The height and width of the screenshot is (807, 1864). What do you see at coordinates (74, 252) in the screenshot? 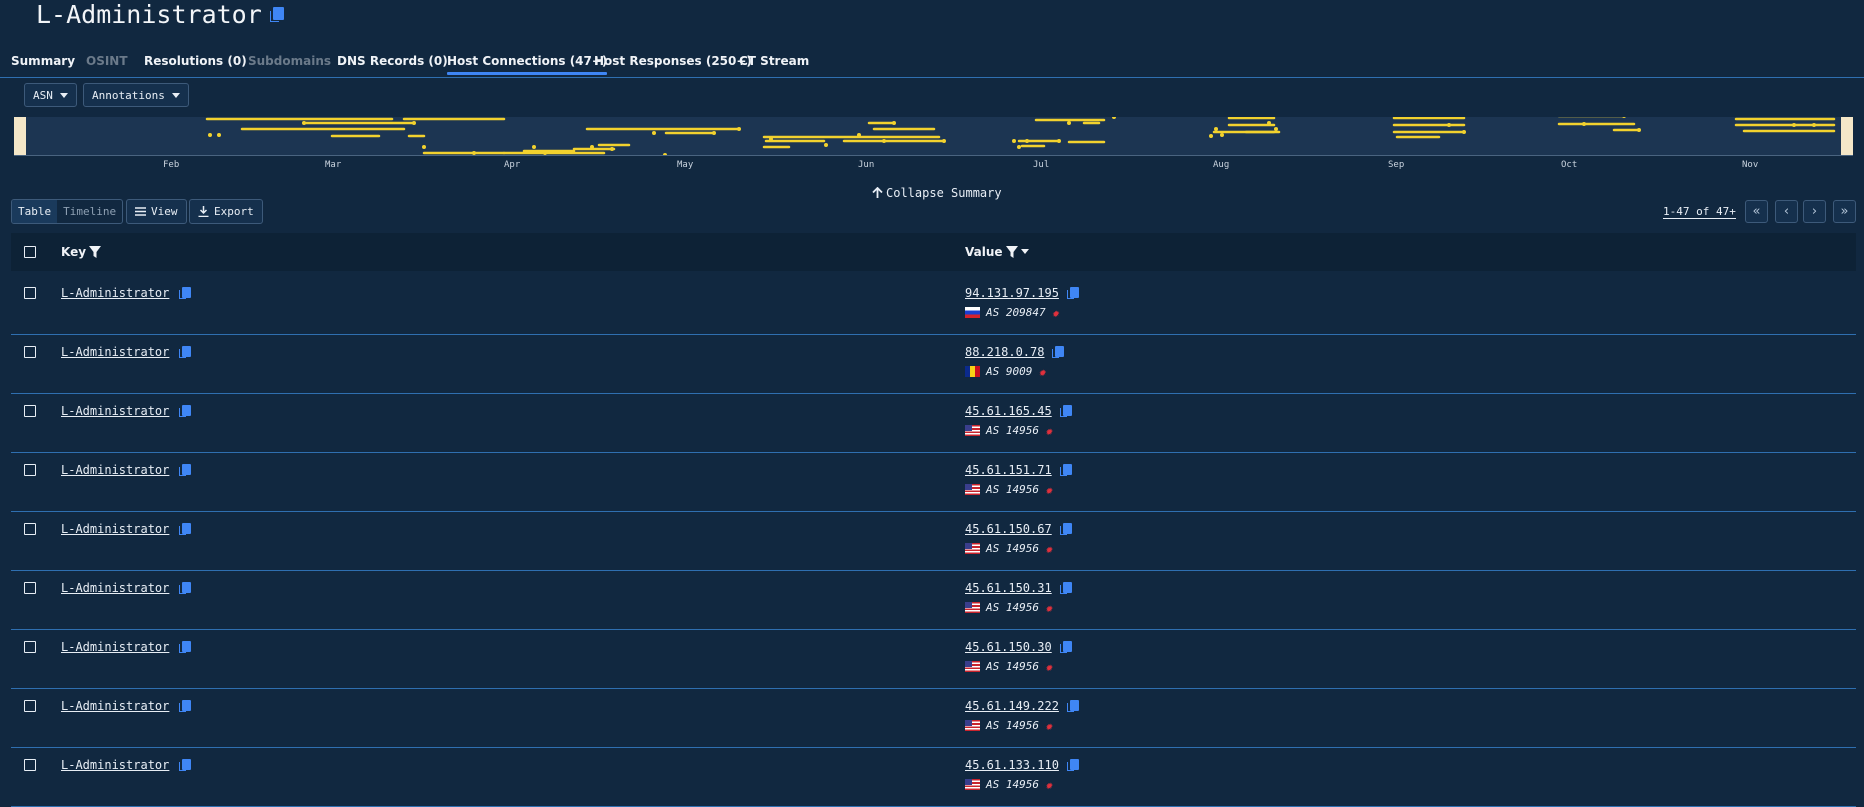
I see `key-column-label: Key` at bounding box center [74, 252].